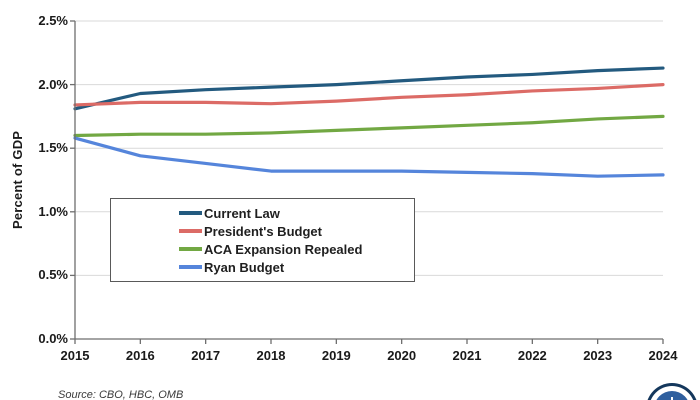 Image resolution: width=700 pixels, height=400 pixels. What do you see at coordinates (121, 394) in the screenshot?
I see `source-note: Source: CBO, HBC, OMB` at bounding box center [121, 394].